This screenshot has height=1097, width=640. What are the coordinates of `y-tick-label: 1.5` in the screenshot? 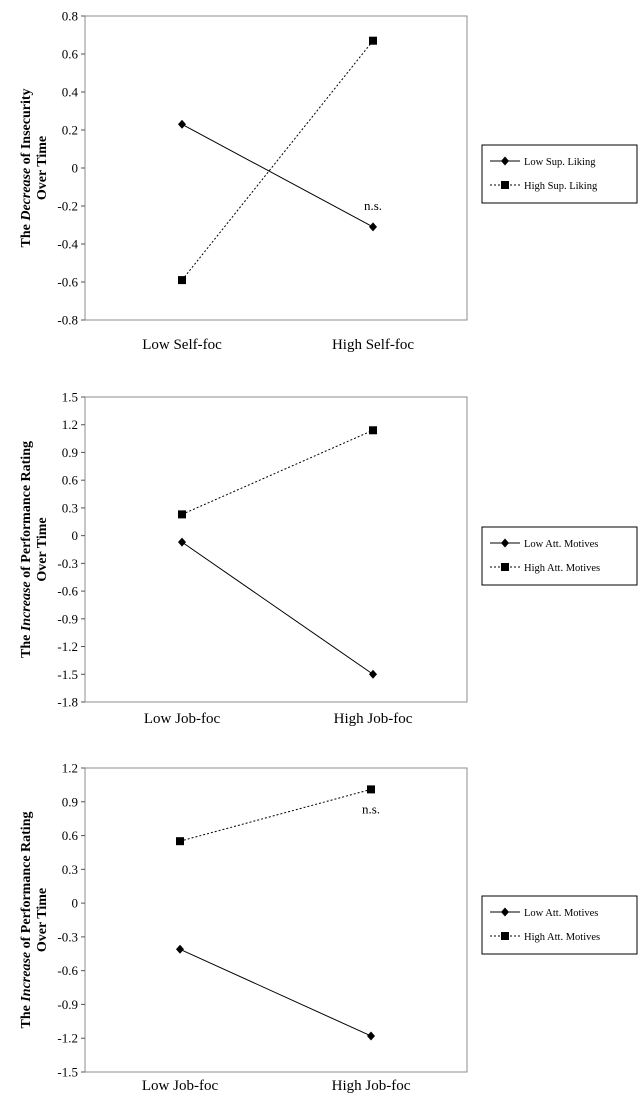 It's located at (70, 397).